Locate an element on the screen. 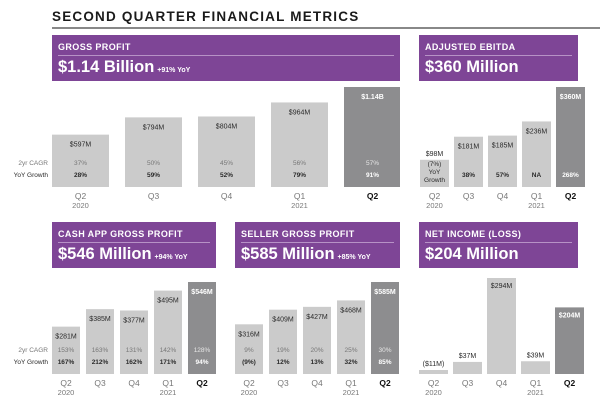  yoy-value: 52% is located at coordinates (226, 175).